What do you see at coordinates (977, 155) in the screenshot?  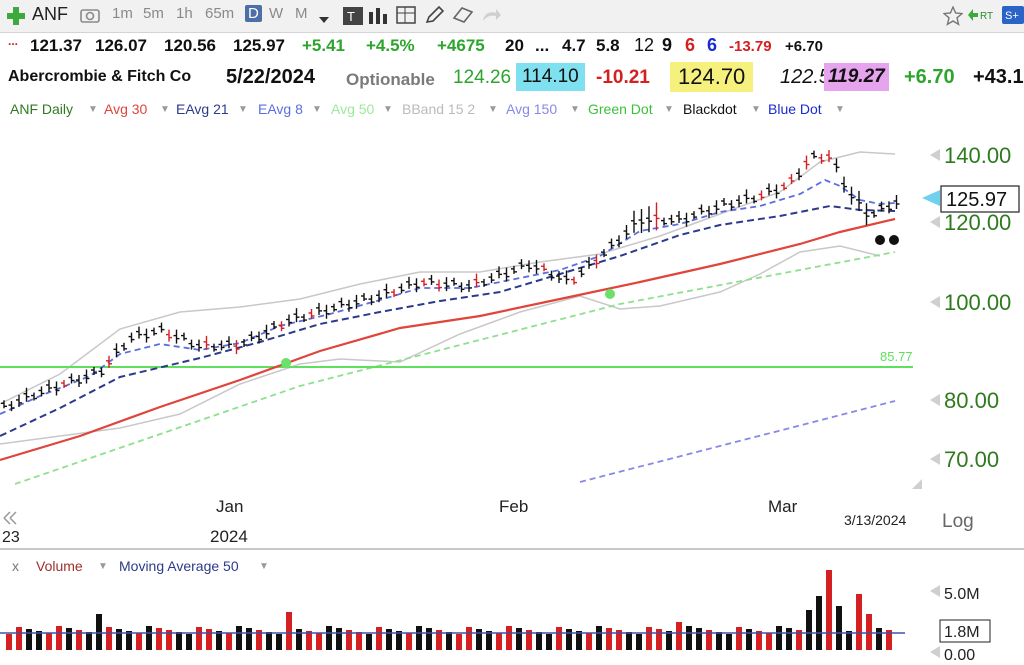 I see `price-label-140: 140.00` at bounding box center [977, 155].